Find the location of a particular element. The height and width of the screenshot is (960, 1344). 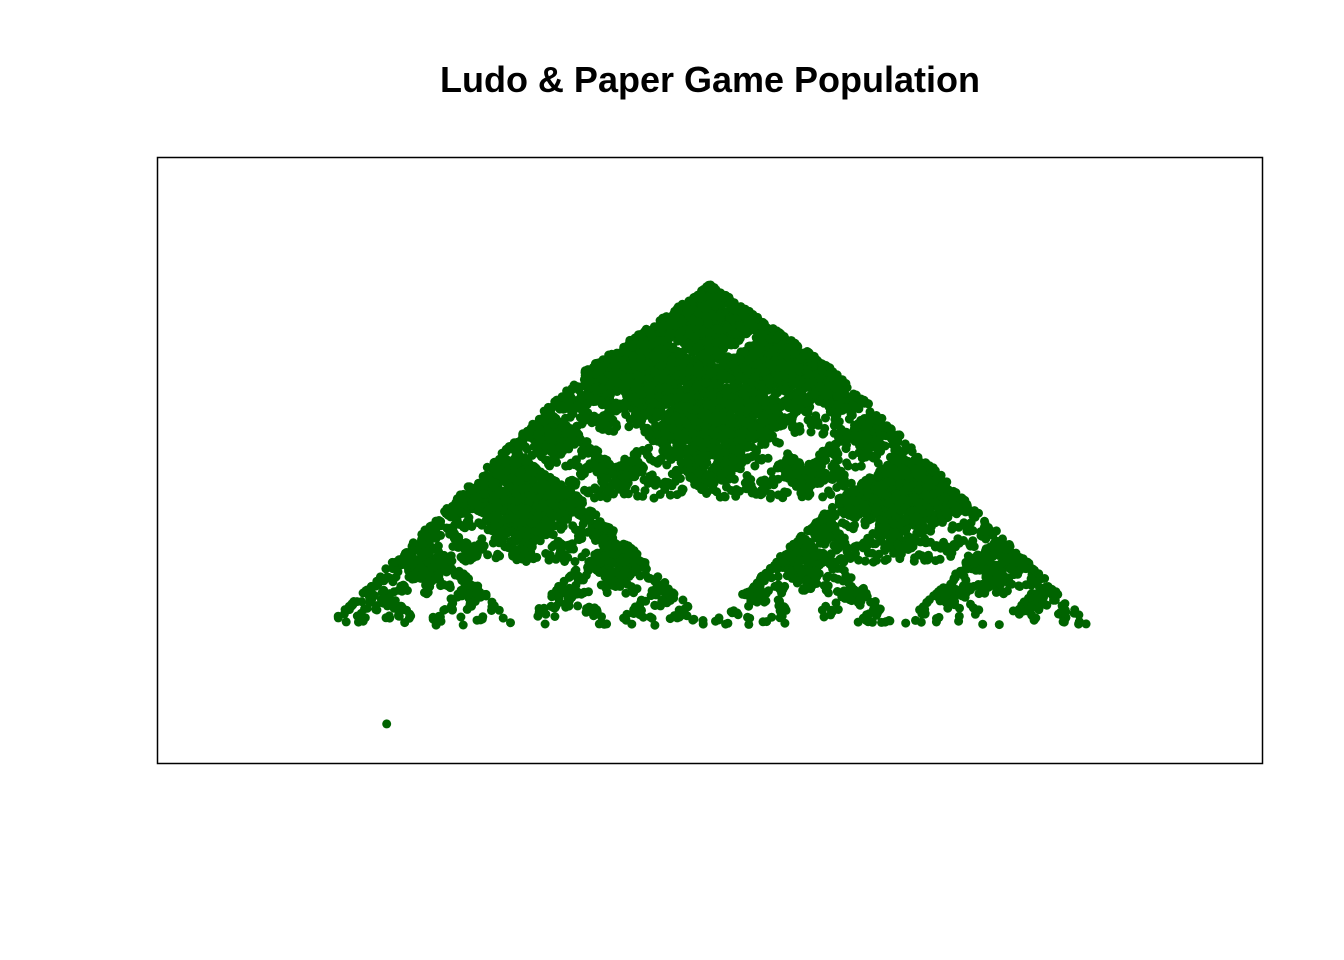

chart-title: Ludo & Paper Game Population is located at coordinates (710, 79).